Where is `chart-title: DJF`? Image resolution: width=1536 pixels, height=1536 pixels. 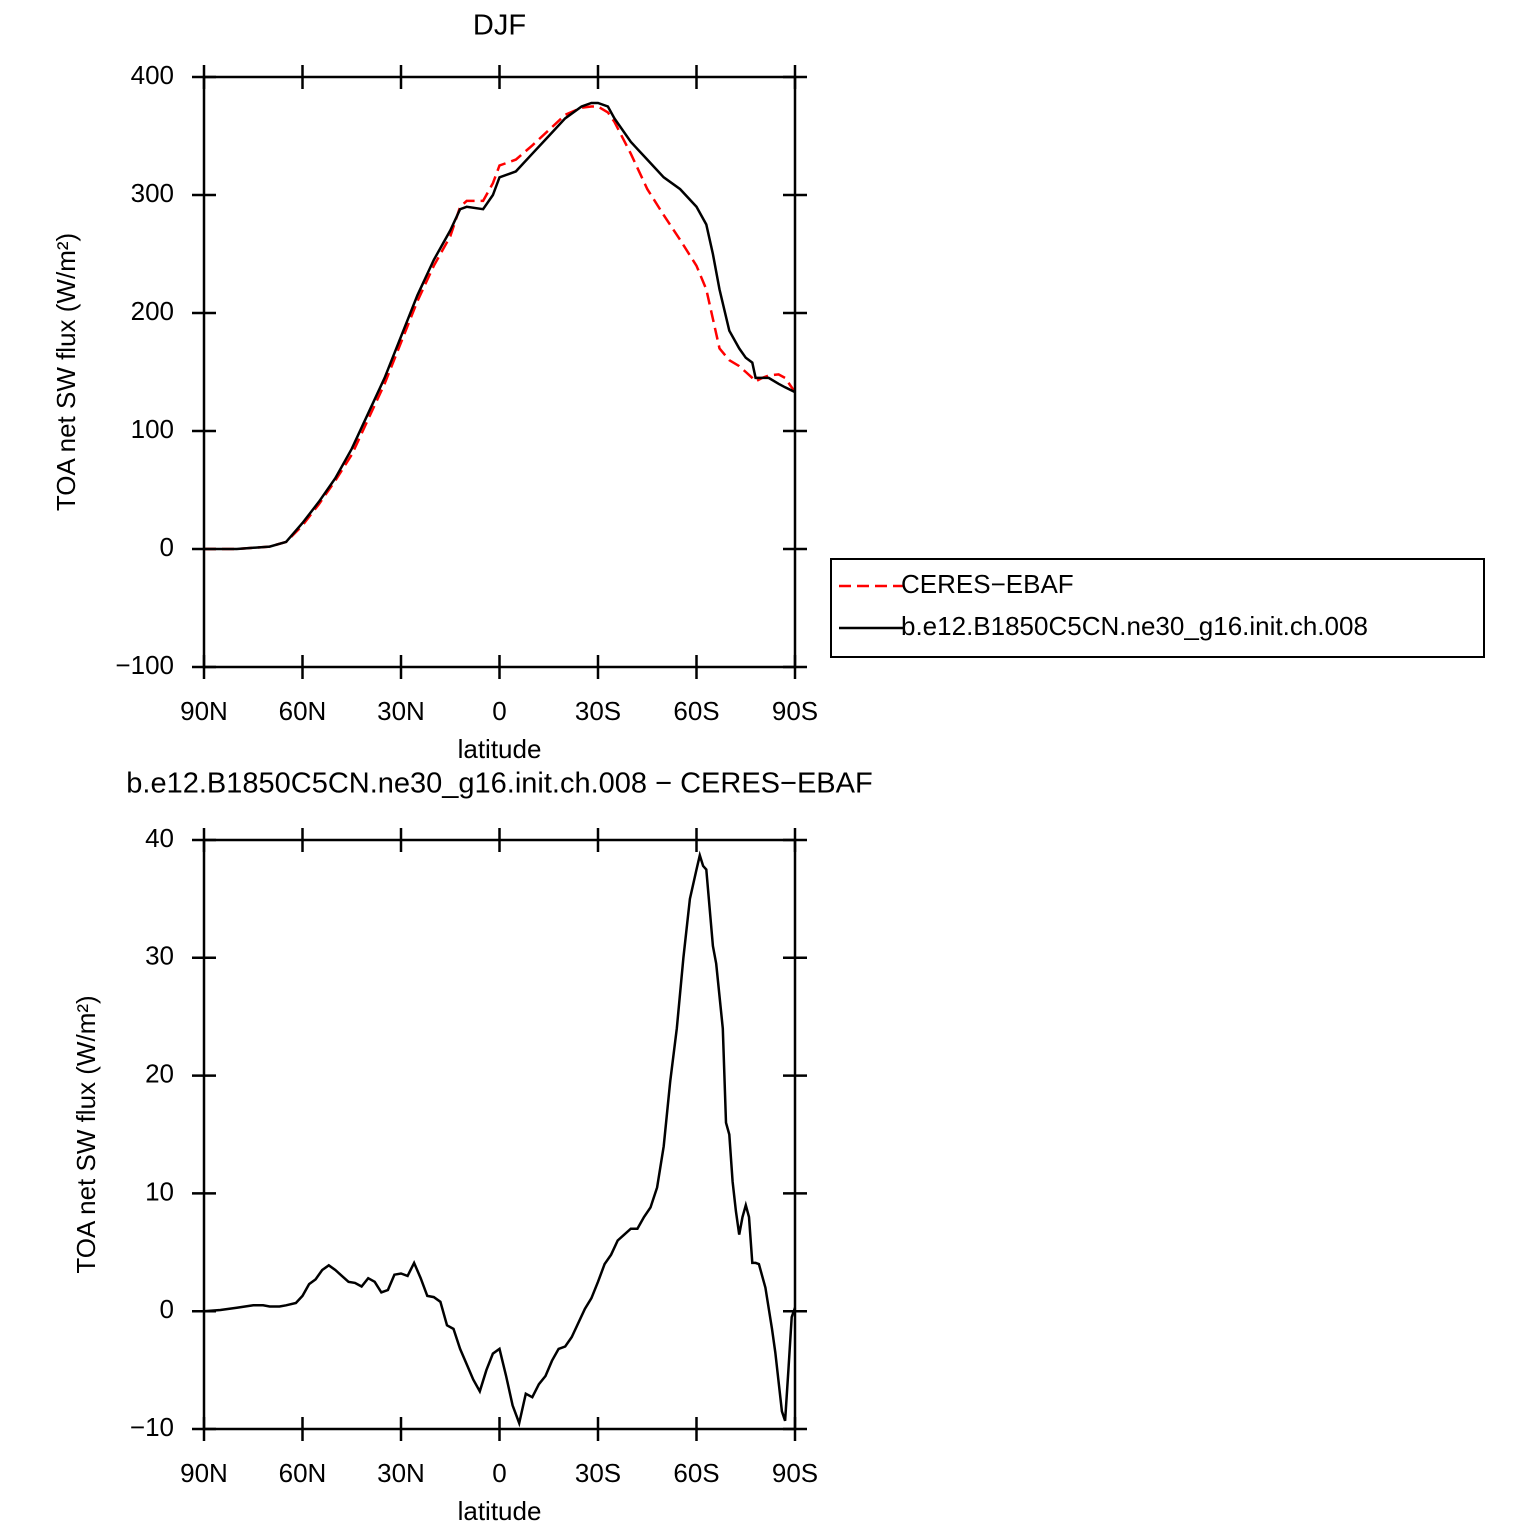
chart-title: DJF is located at coordinates (499, 26).